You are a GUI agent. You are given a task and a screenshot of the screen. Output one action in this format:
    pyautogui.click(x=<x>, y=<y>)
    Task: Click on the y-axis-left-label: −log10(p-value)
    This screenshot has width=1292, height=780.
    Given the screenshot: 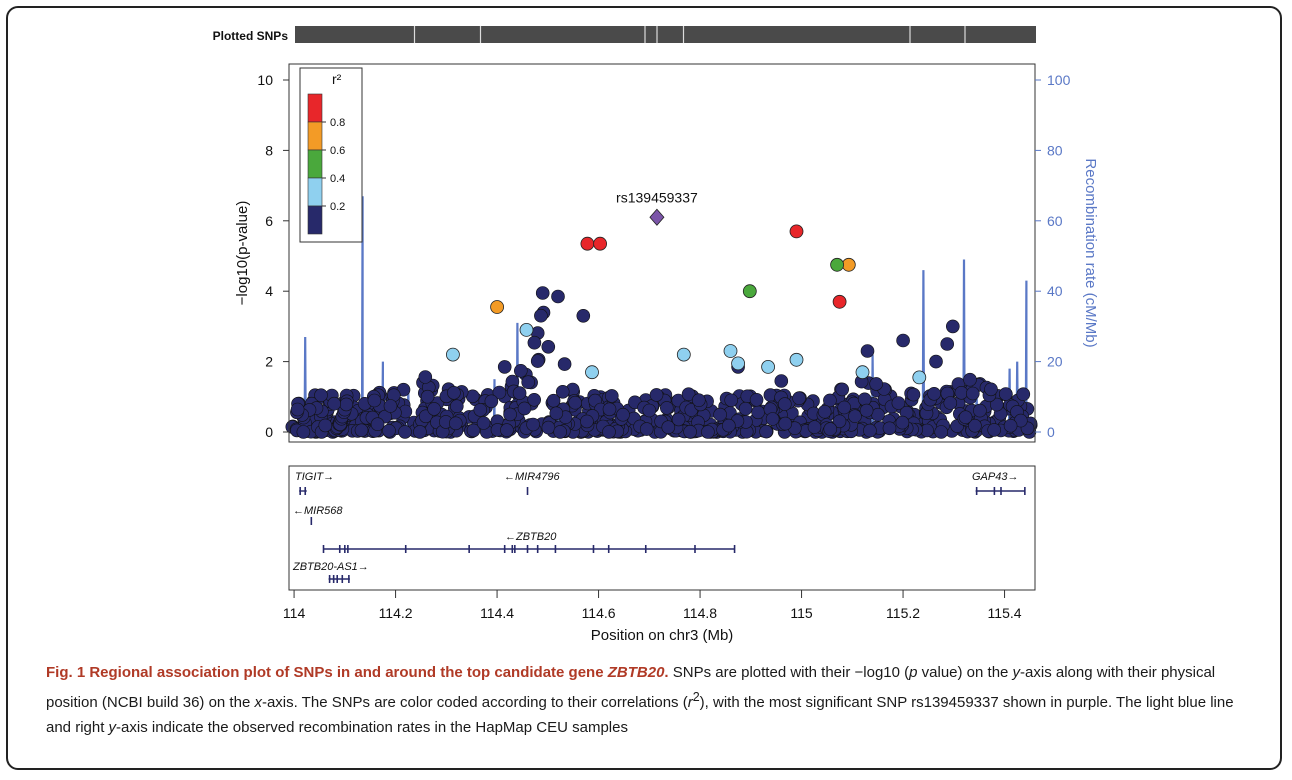 What is the action you would take?
    pyautogui.click(x=242, y=253)
    